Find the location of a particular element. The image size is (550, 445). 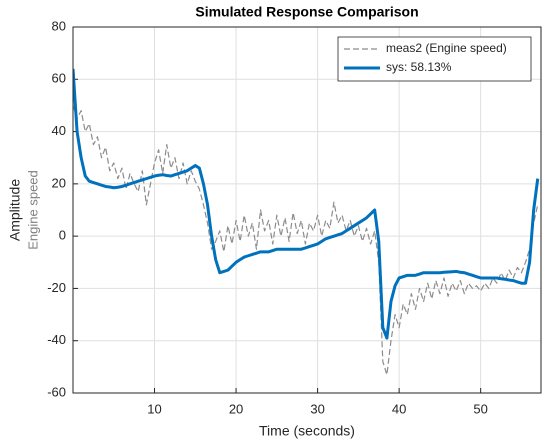

x-tick-label: 50 is located at coordinates (480, 408).